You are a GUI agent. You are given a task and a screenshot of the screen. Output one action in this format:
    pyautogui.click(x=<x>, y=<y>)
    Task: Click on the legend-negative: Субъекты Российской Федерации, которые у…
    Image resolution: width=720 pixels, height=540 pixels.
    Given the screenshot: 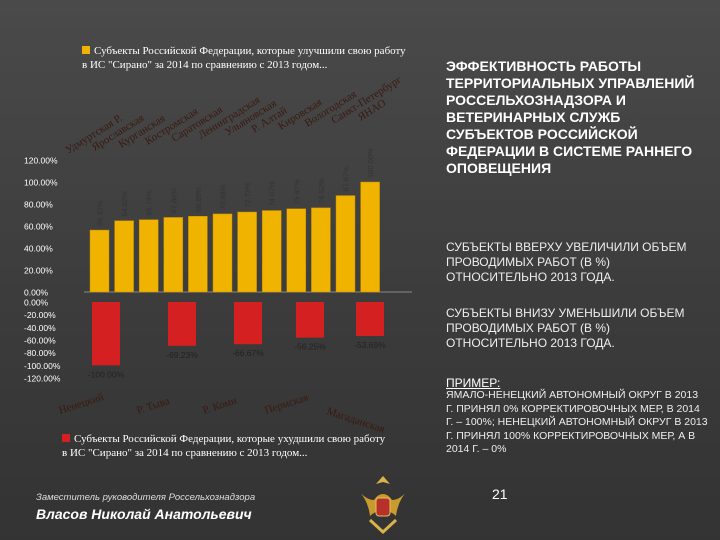 What is the action you would take?
    pyautogui.click(x=227, y=446)
    